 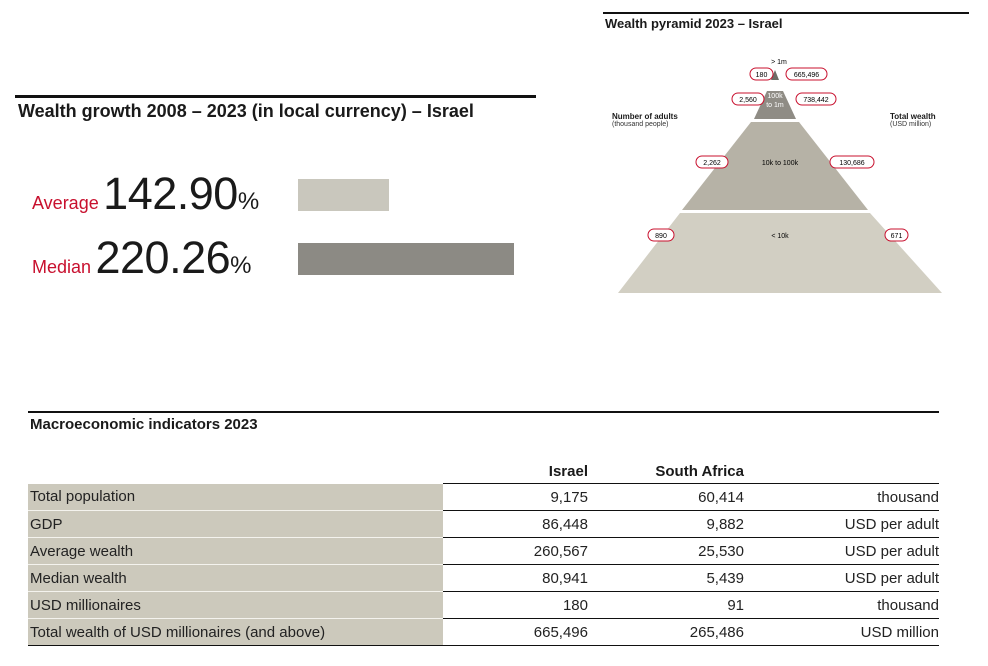 I want to click on adults-bubble-10k, so click(x=712, y=162).